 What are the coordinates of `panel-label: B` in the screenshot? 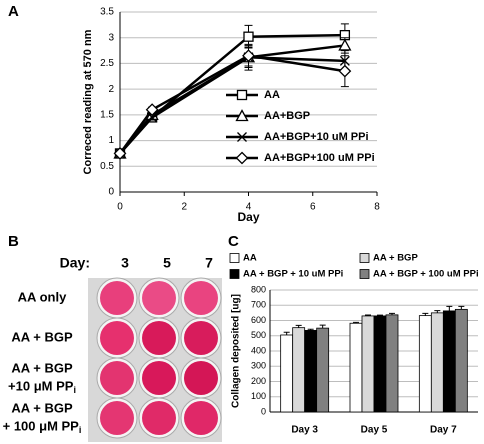 It's located at (13, 241).